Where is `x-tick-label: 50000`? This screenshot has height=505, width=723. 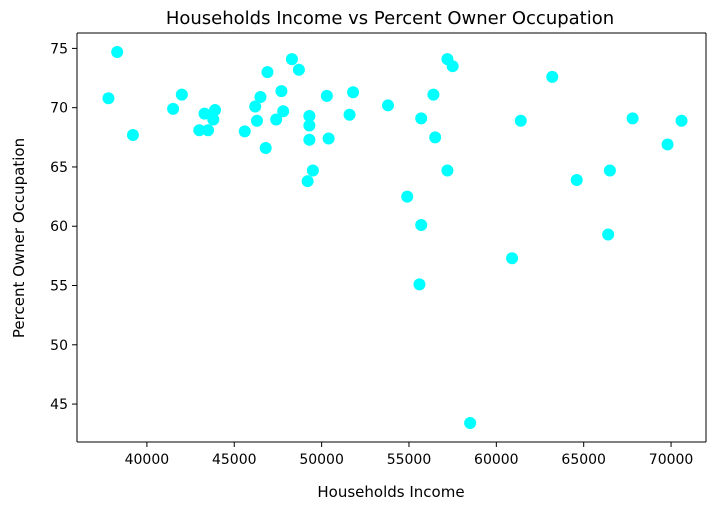 x-tick-label: 50000 is located at coordinates (321, 460).